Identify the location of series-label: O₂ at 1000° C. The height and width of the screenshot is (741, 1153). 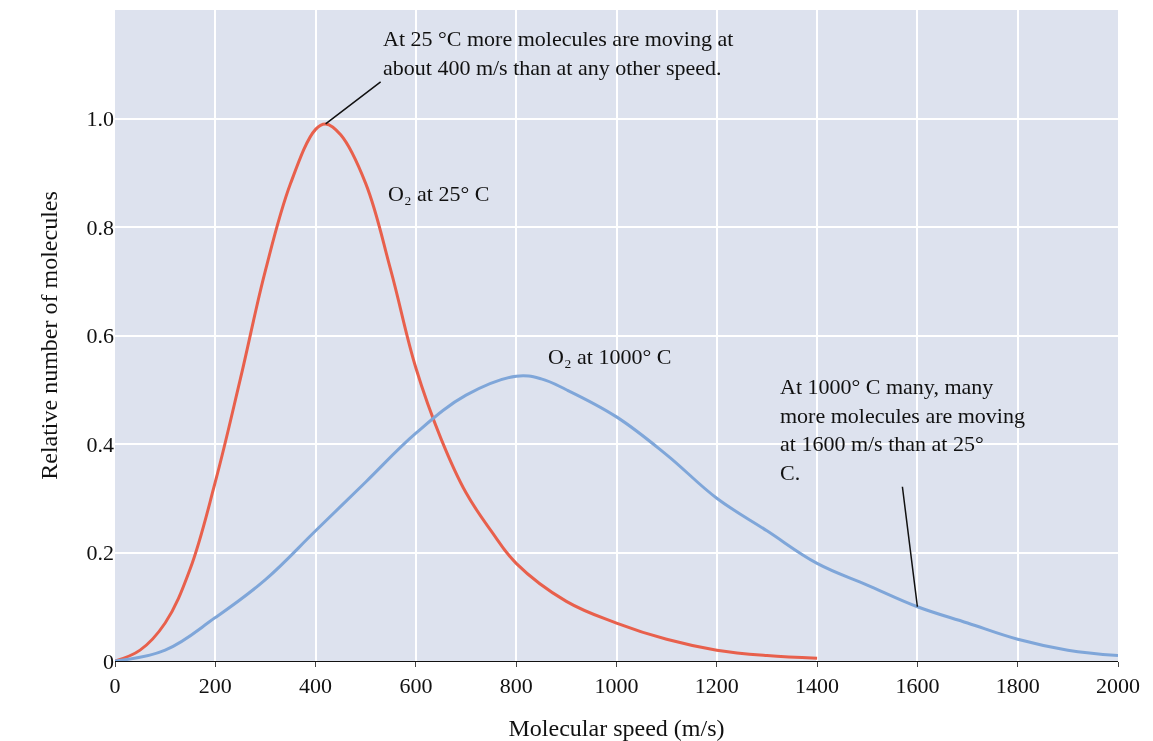
(610, 356).